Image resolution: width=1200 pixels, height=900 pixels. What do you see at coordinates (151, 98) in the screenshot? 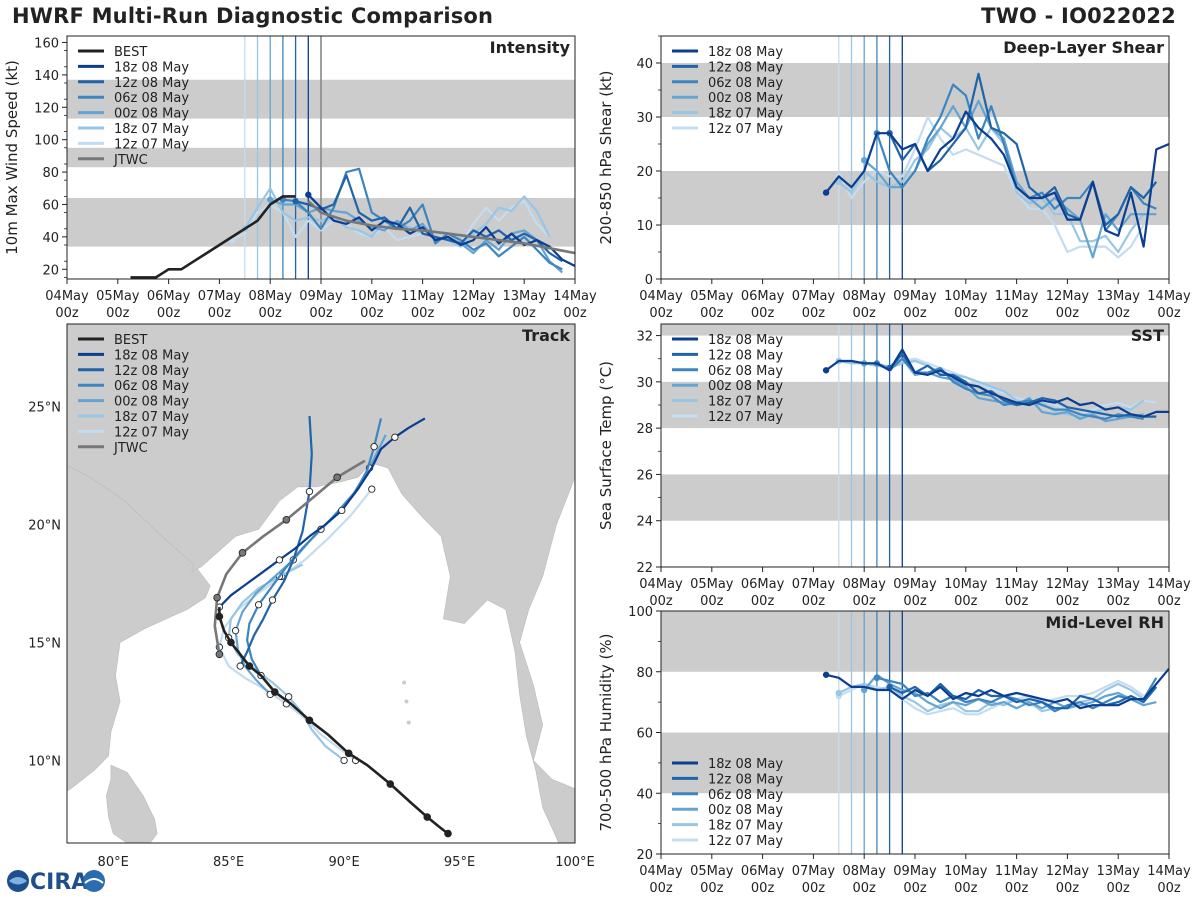
I see `intensity-legend-label-06z-08-may: 06z 08 May` at bounding box center [151, 98].